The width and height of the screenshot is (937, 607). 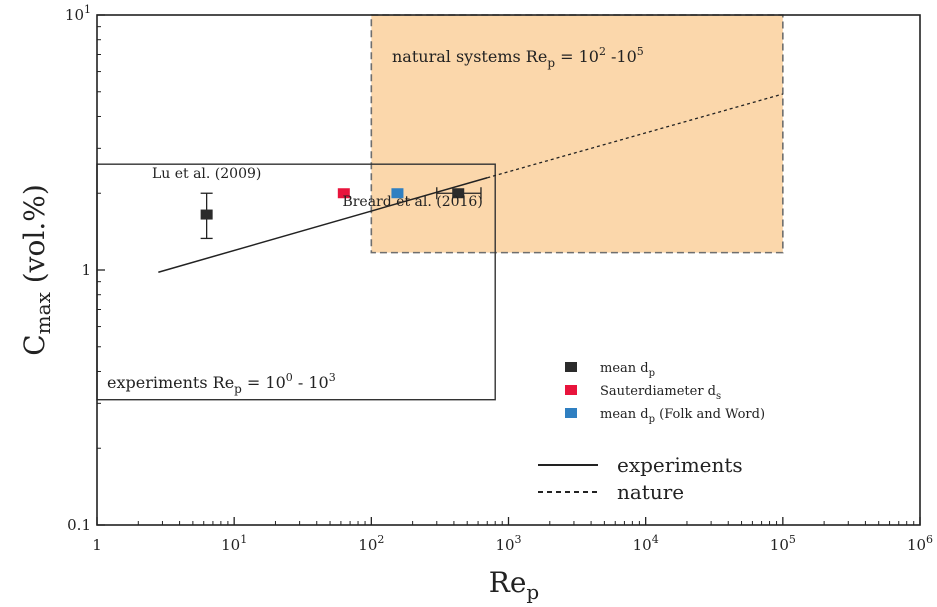 What do you see at coordinates (206, 174) in the screenshot?
I see `lu-label: Lu et al. (2009)` at bounding box center [206, 174].